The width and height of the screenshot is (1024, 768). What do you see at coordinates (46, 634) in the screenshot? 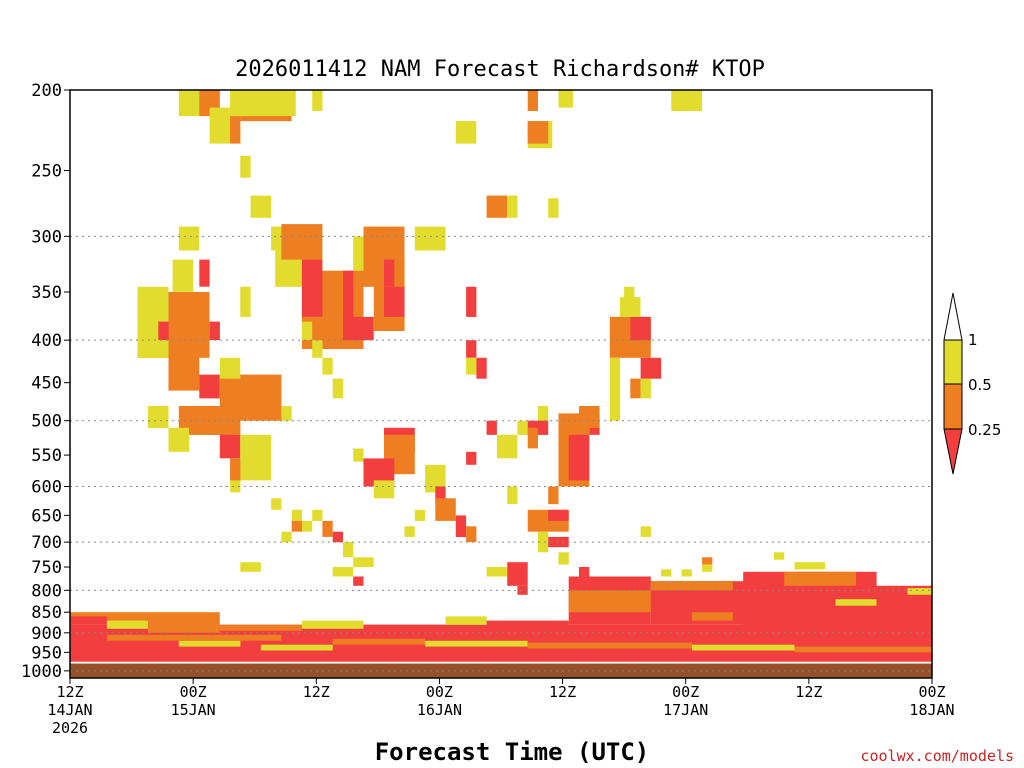
I see `y-tick-label-900: 900` at bounding box center [46, 634].